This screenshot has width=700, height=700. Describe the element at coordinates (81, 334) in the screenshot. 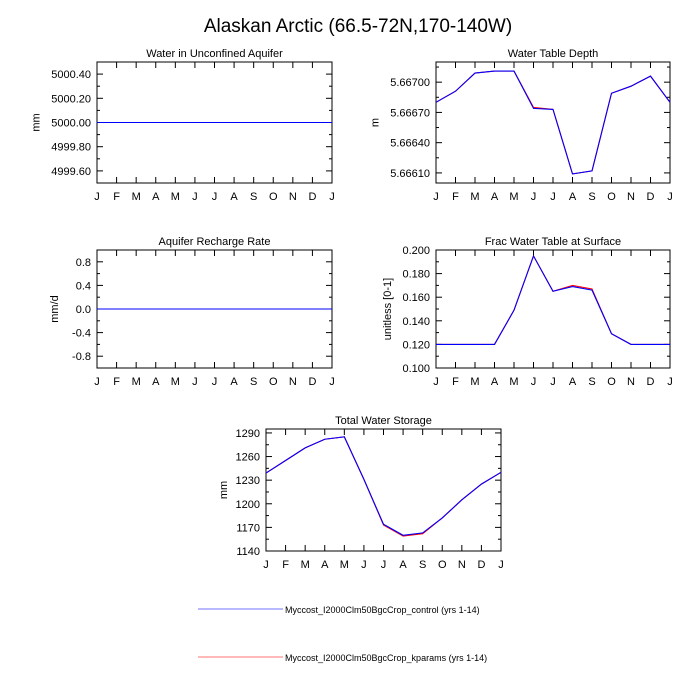

I see `y-tick-label: -0.4` at that location.